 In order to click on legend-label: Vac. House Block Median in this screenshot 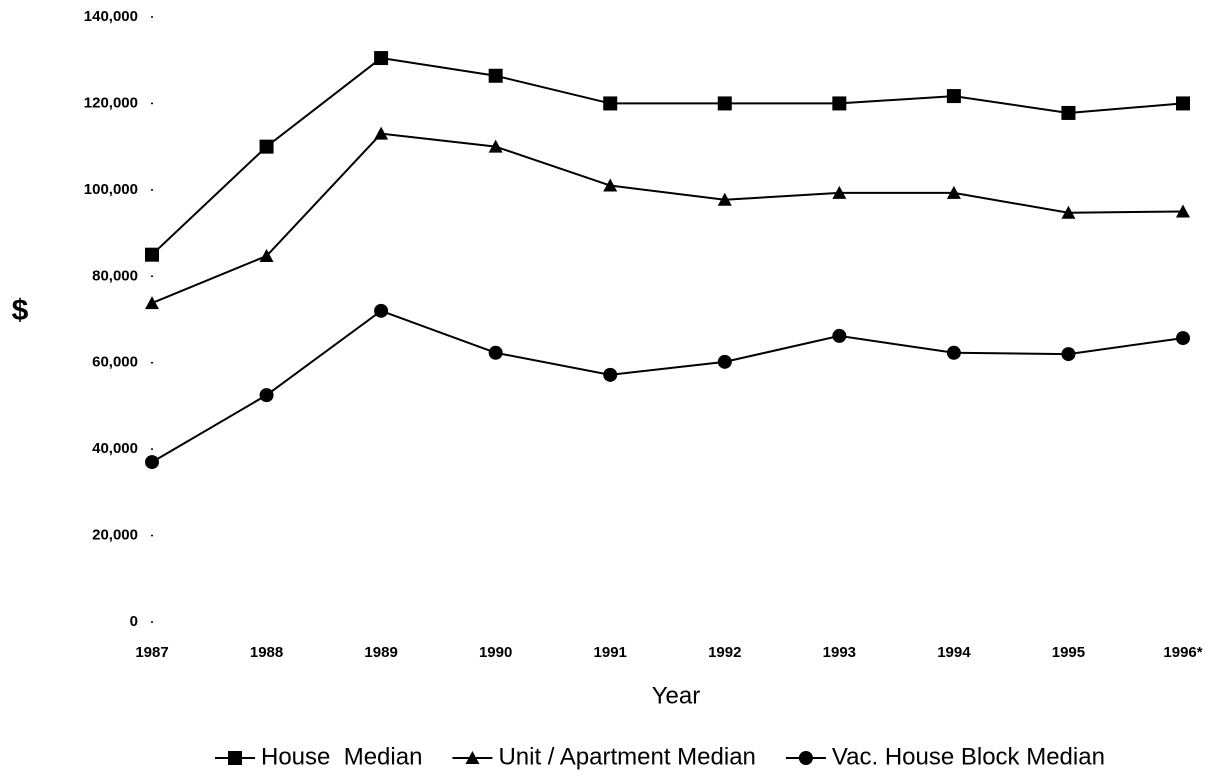, I will do `click(968, 756)`.